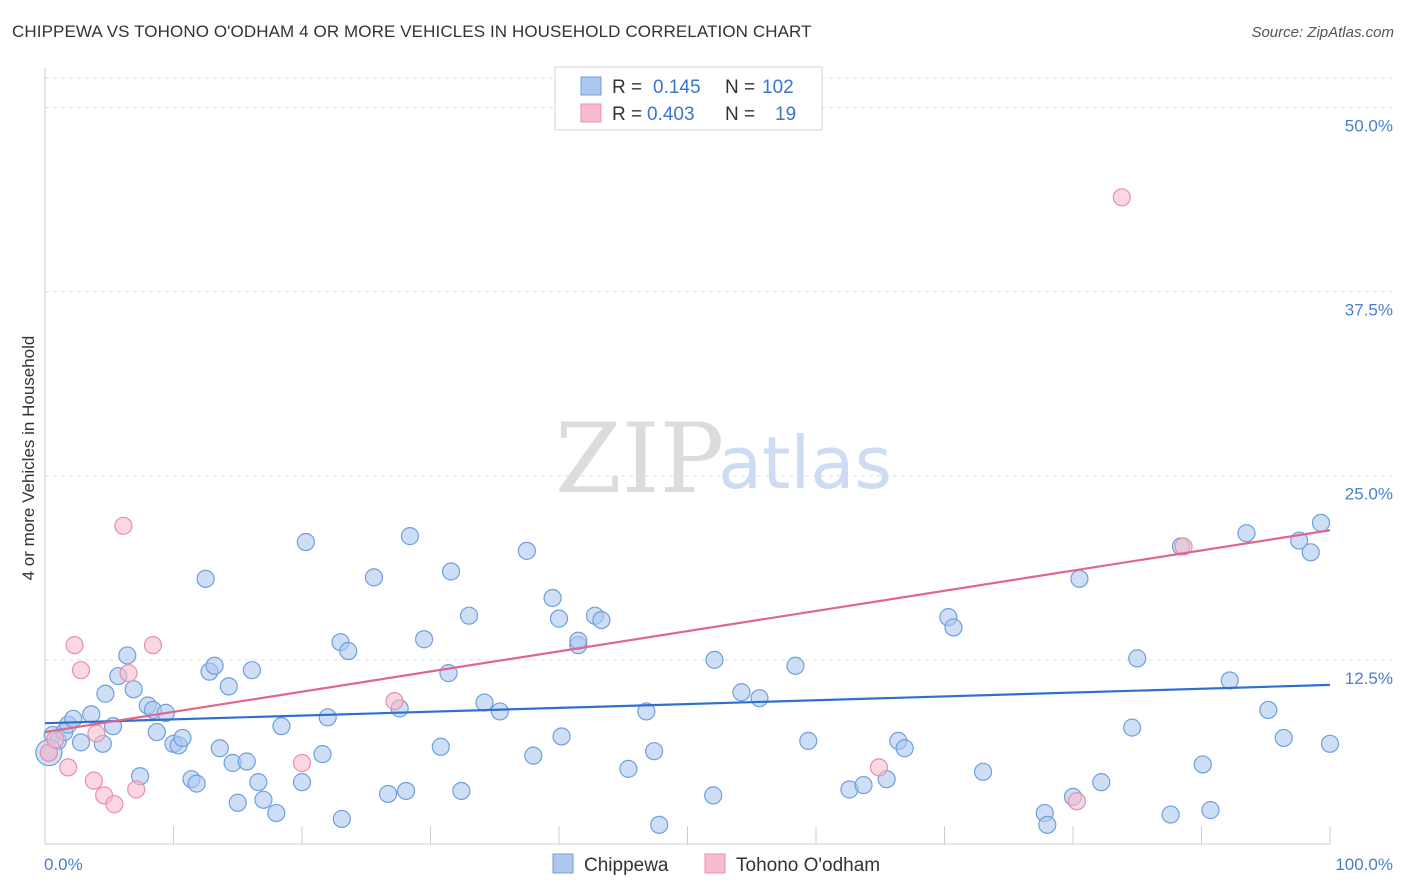 The width and height of the screenshot is (1406, 892). Describe the element at coordinates (1369, 678) in the screenshot. I see `y-tick-label: 12.5%` at that location.